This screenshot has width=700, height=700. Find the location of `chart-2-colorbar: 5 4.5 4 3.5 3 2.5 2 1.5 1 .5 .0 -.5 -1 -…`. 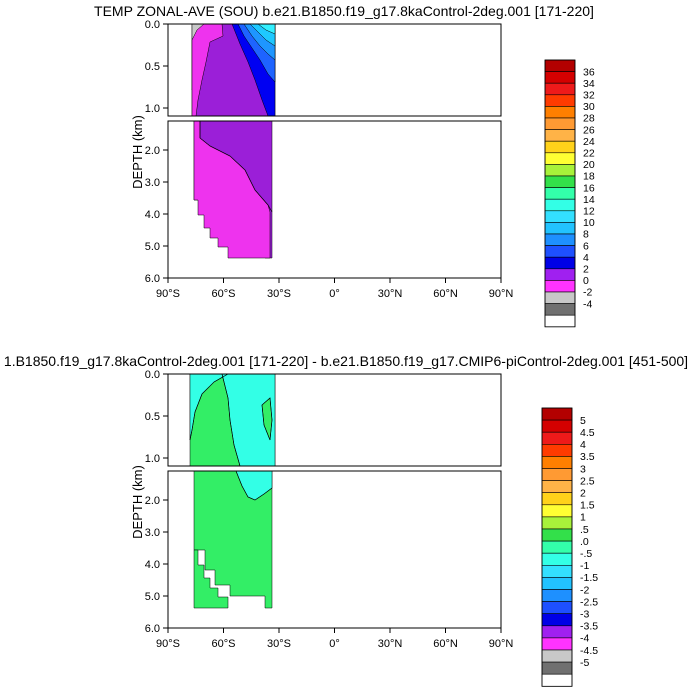

chart-2-colorbar: 5 4.5 4 3.5 3 2.5 2 1.5 1 .5 .0 -.5 -1 -… is located at coordinates (569, 547).